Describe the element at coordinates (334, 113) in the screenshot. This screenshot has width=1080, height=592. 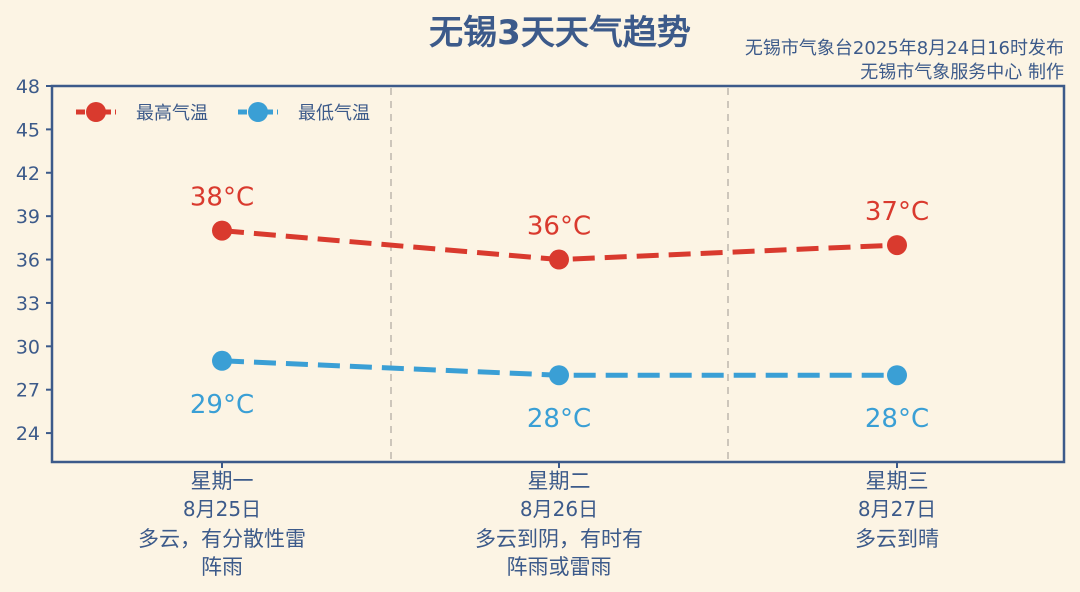
I see `legend-label-2: 最低气温` at that location.